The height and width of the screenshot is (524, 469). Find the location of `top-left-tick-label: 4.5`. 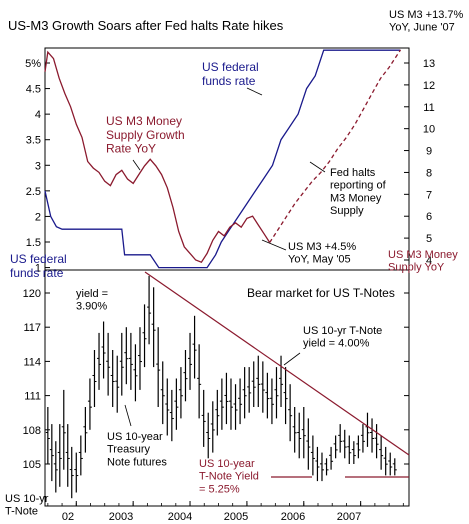

top-left-tick-label: 4.5 is located at coordinates (33, 90).